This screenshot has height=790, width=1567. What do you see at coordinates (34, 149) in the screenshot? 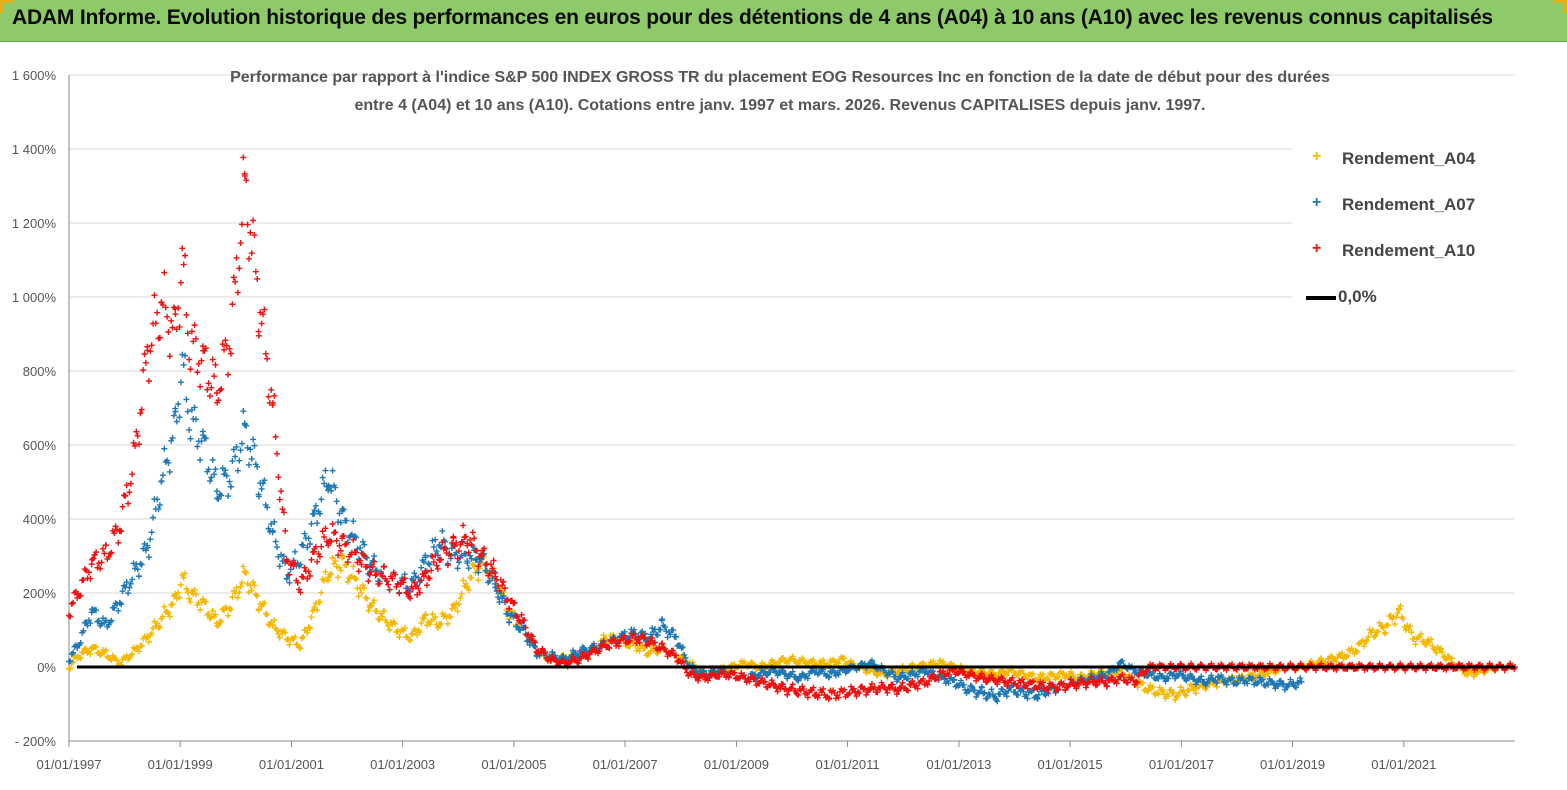
I see `y-tick-label: 1 400%` at bounding box center [34, 149].